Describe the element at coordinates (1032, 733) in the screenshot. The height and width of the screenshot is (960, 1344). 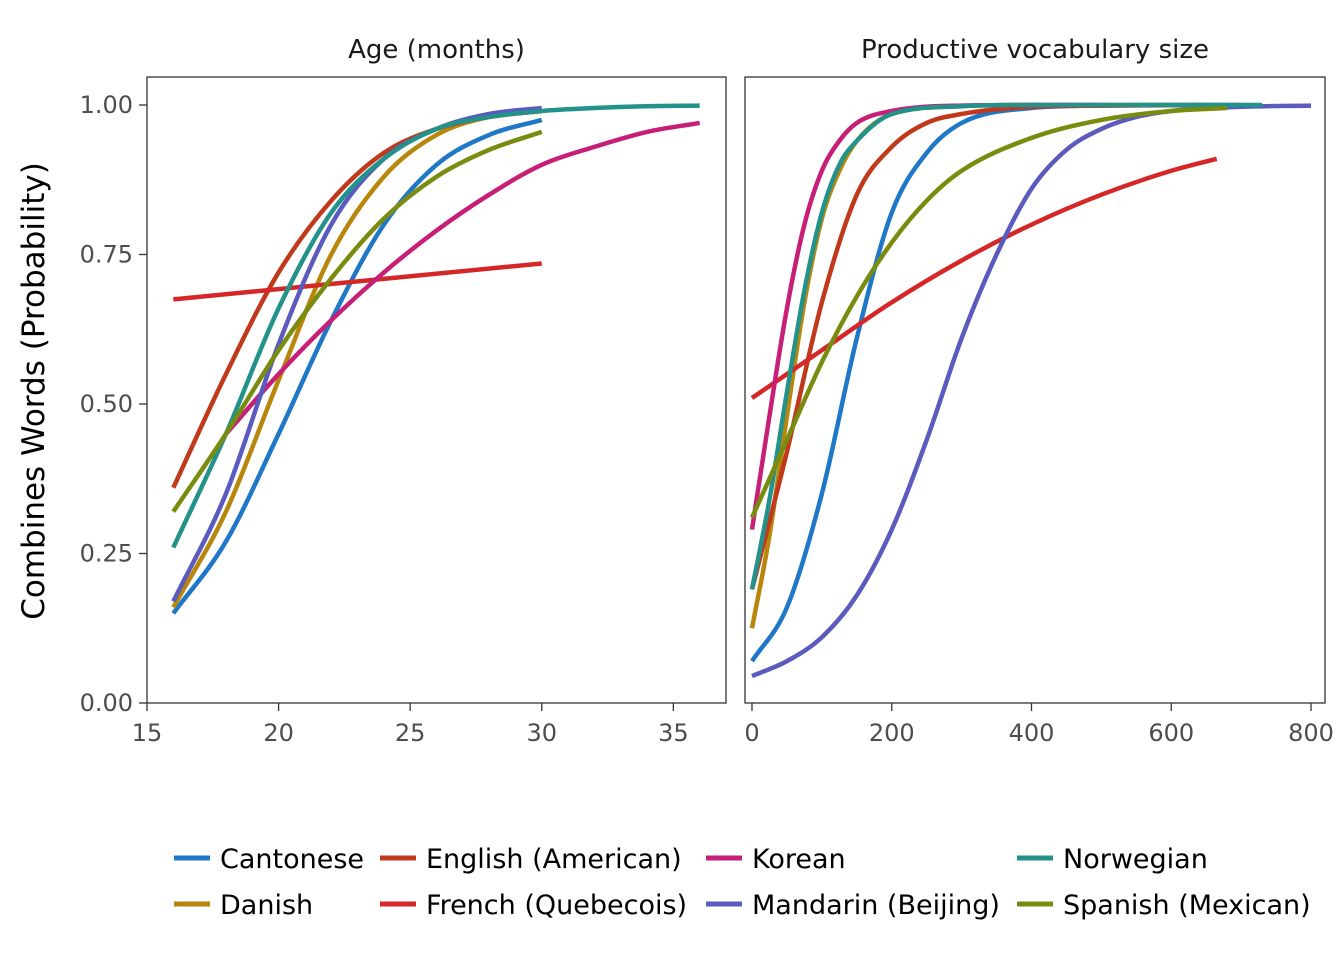
I see `x-tick-label: 400` at that location.